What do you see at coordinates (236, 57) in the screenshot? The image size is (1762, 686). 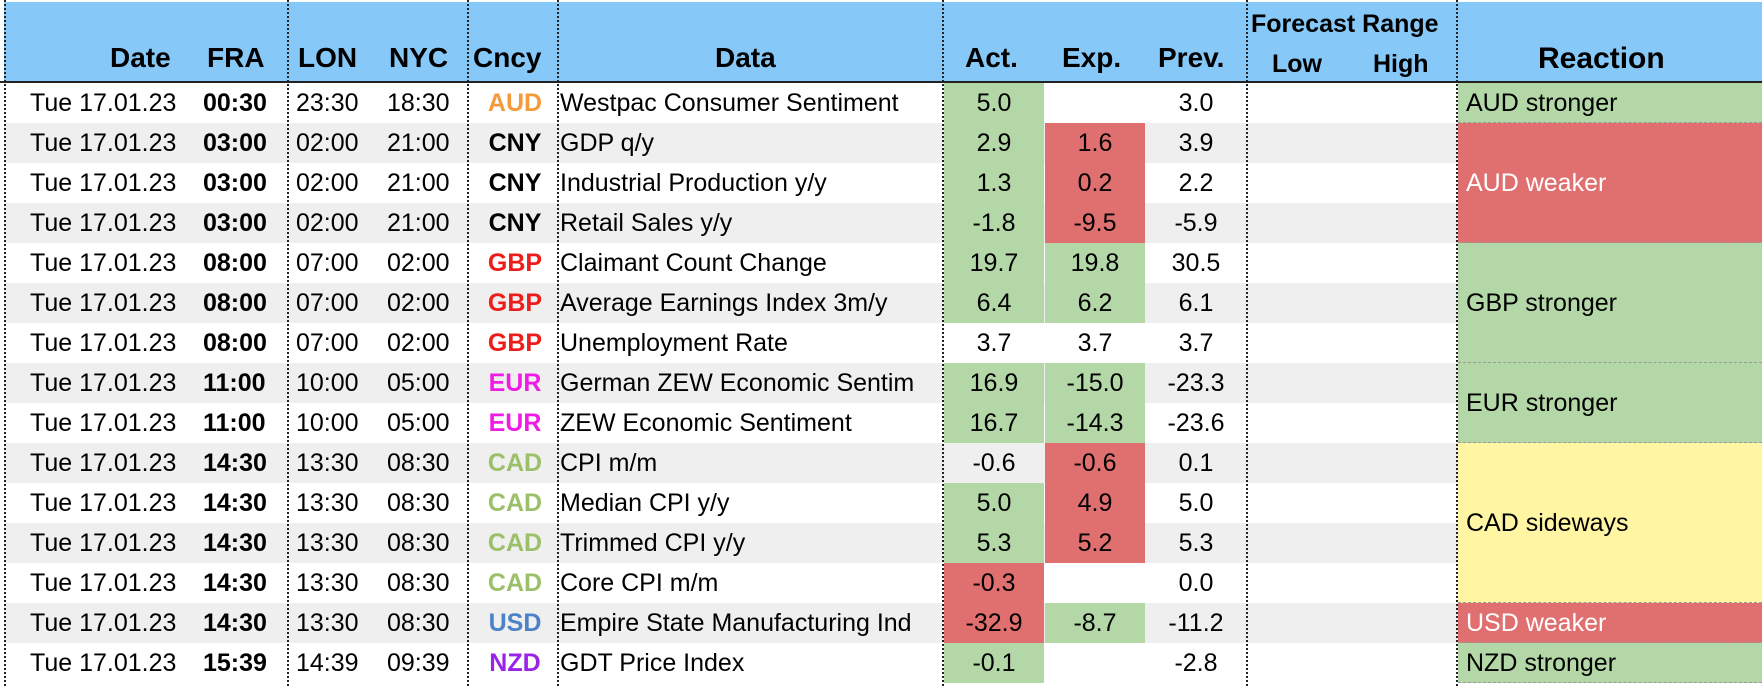 I see `header-fra: FRA` at bounding box center [236, 57].